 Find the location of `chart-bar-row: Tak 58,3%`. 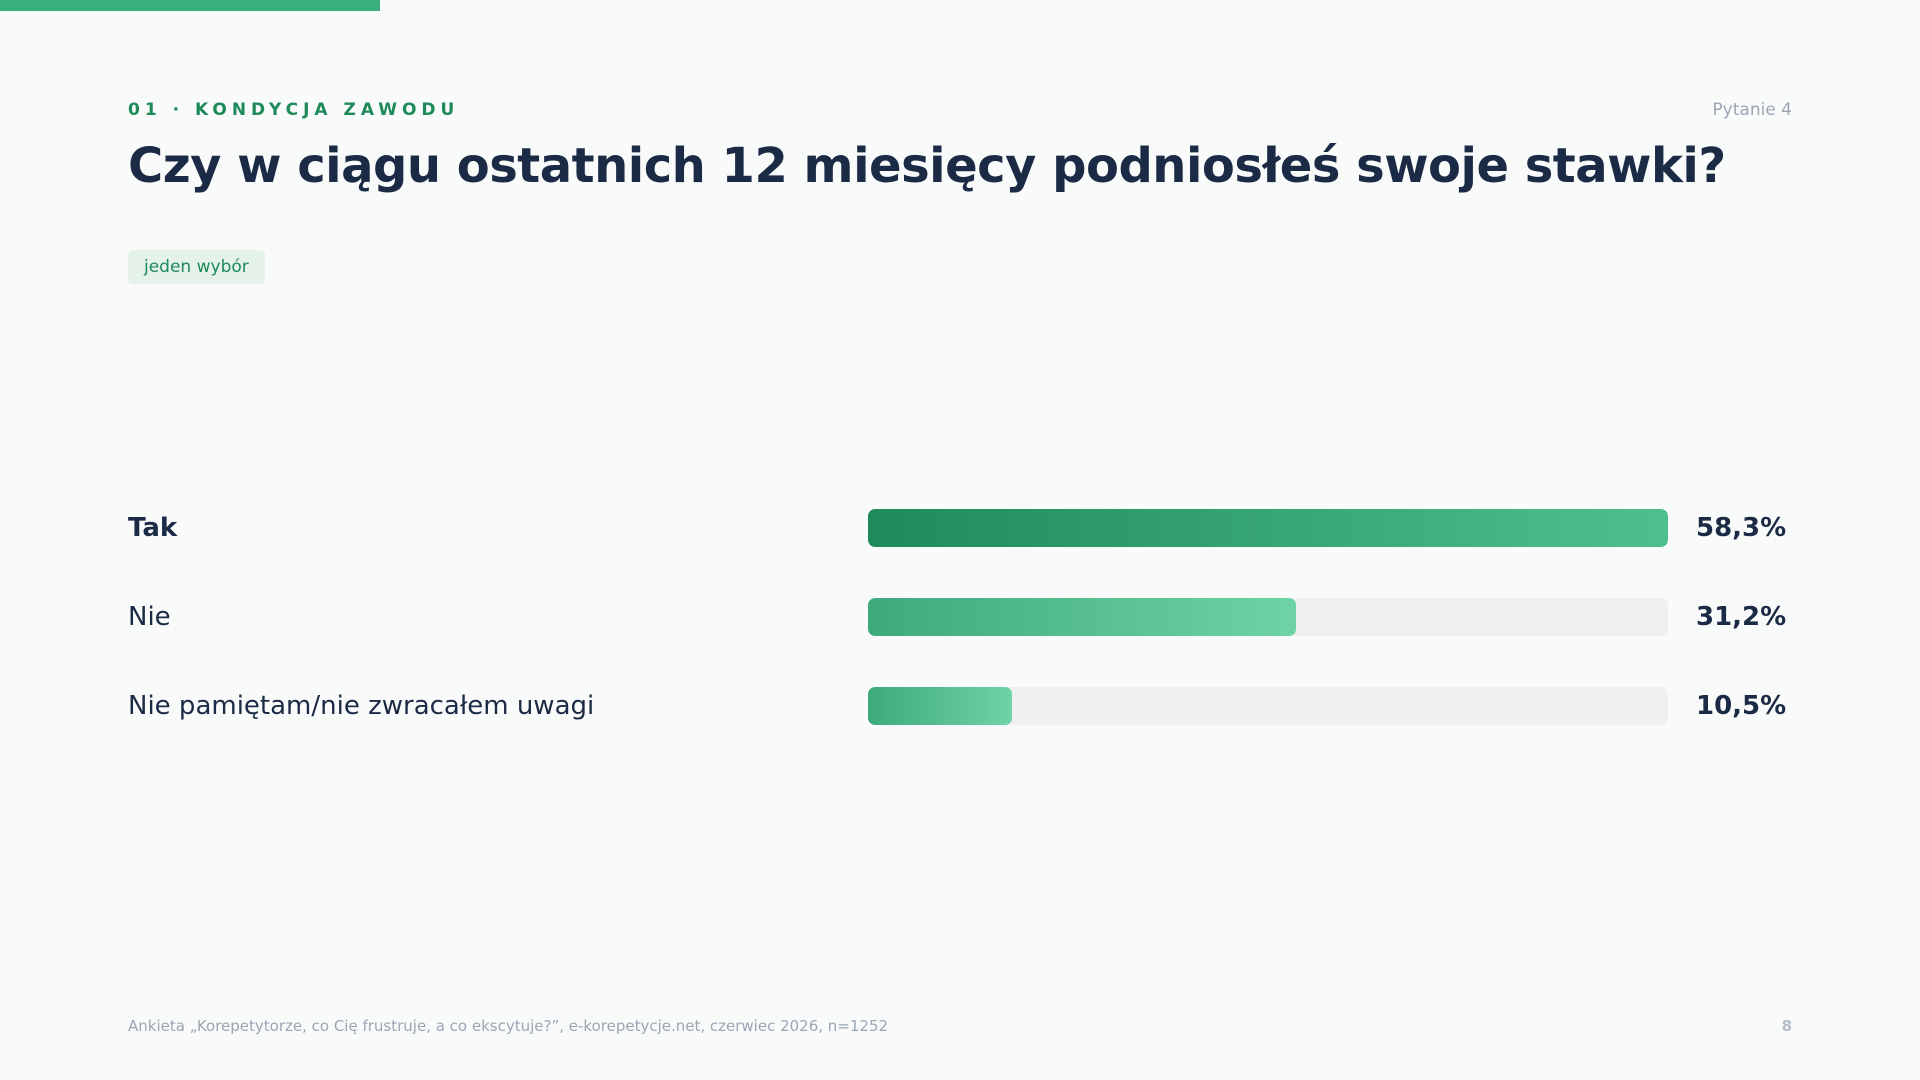

chart-bar-row: Tak 58,3% is located at coordinates (960, 528).